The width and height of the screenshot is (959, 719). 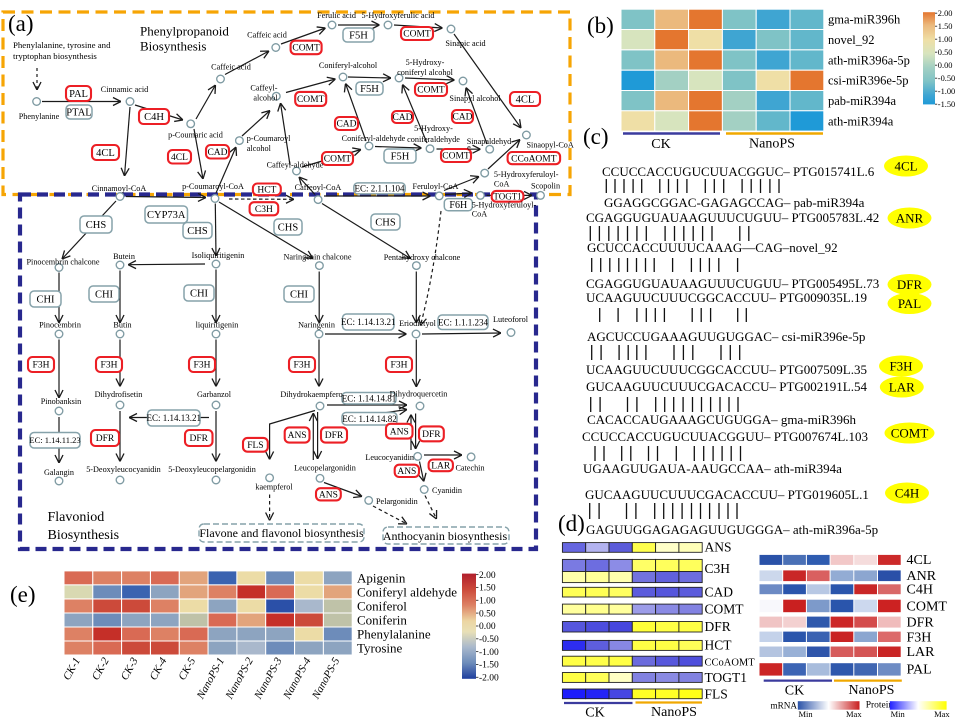 What do you see at coordinates (436, 186) in the screenshot?
I see `svg-text: Feruloyl-CoA` at bounding box center [436, 186].